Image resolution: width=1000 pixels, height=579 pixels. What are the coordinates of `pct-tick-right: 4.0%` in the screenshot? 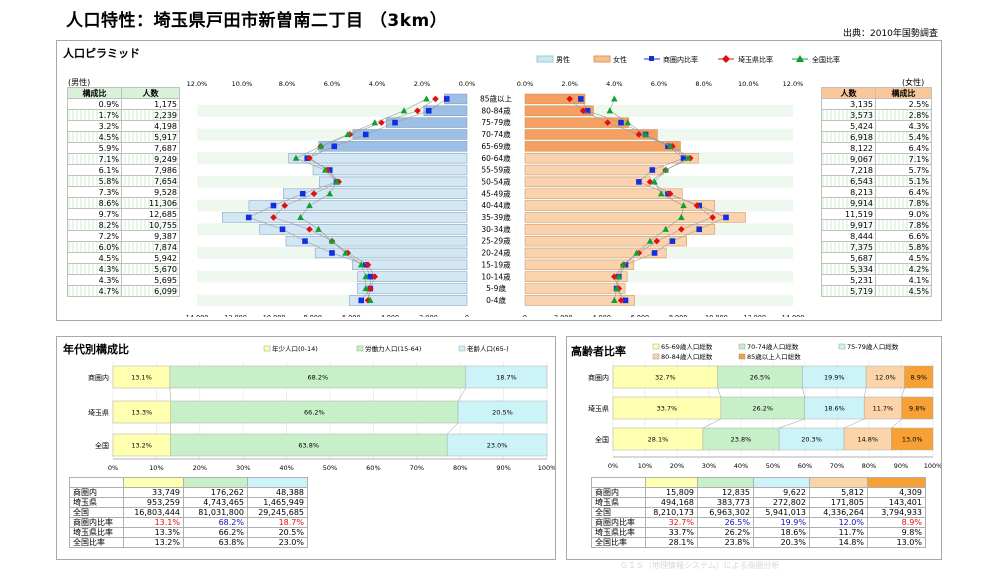 It's located at (614, 84).